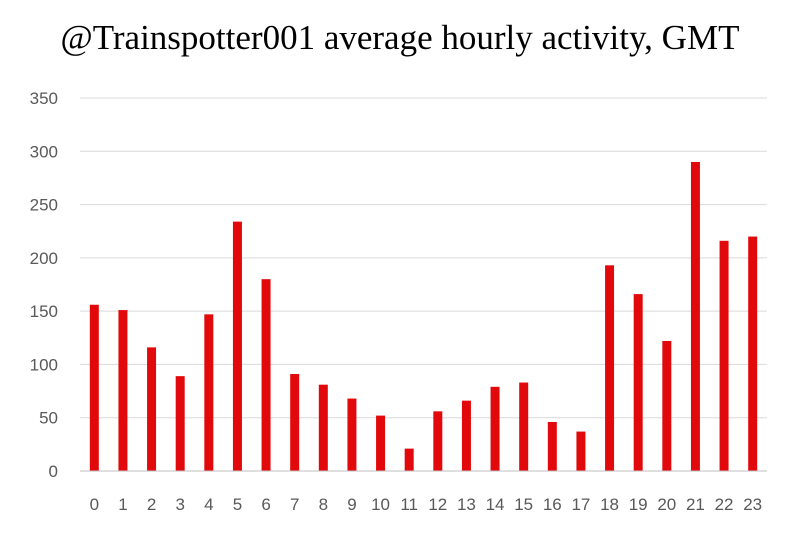  Describe the element at coordinates (695, 504) in the screenshot. I see `x-tick-label: 21` at that location.